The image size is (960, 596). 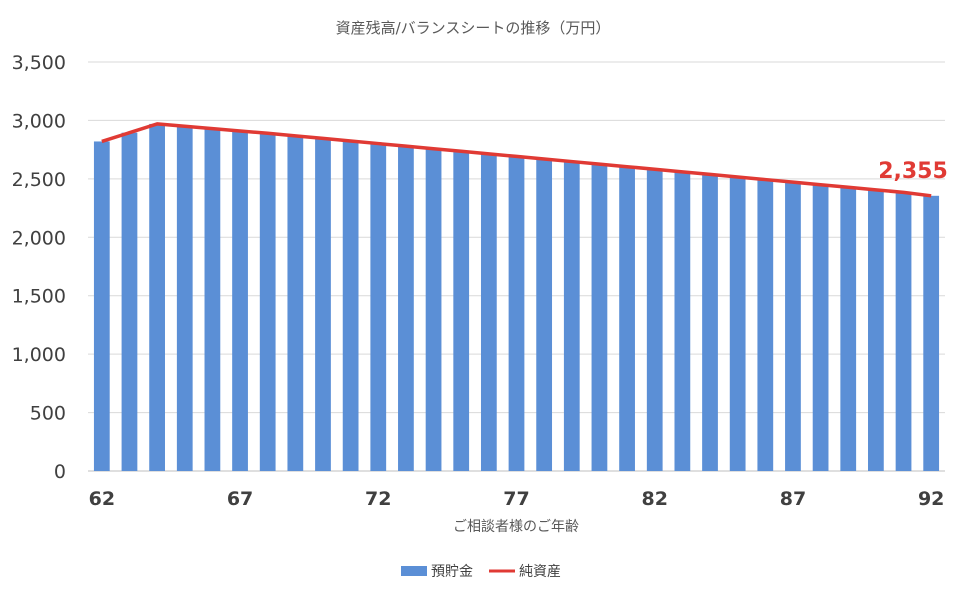 I want to click on net-assets-line, so click(x=516, y=160).